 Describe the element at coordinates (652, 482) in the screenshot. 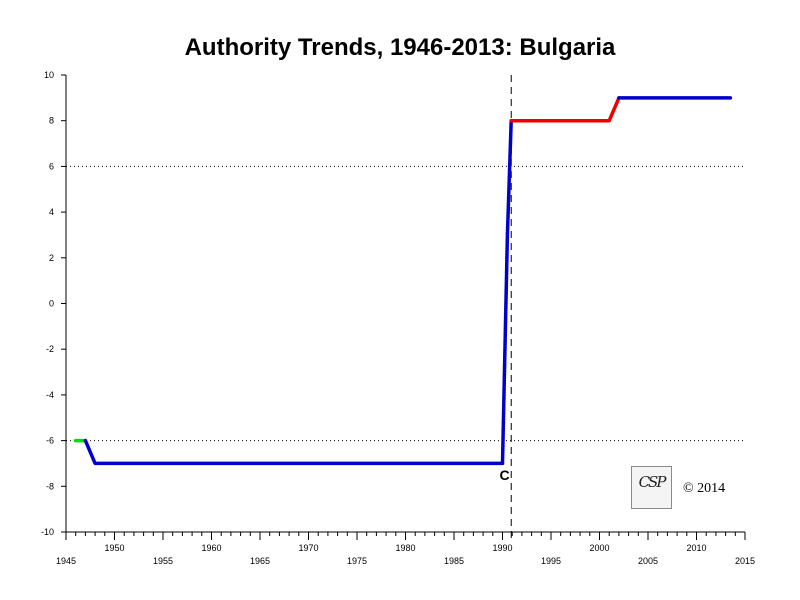

I see `csp-logo-text: CSP` at that location.